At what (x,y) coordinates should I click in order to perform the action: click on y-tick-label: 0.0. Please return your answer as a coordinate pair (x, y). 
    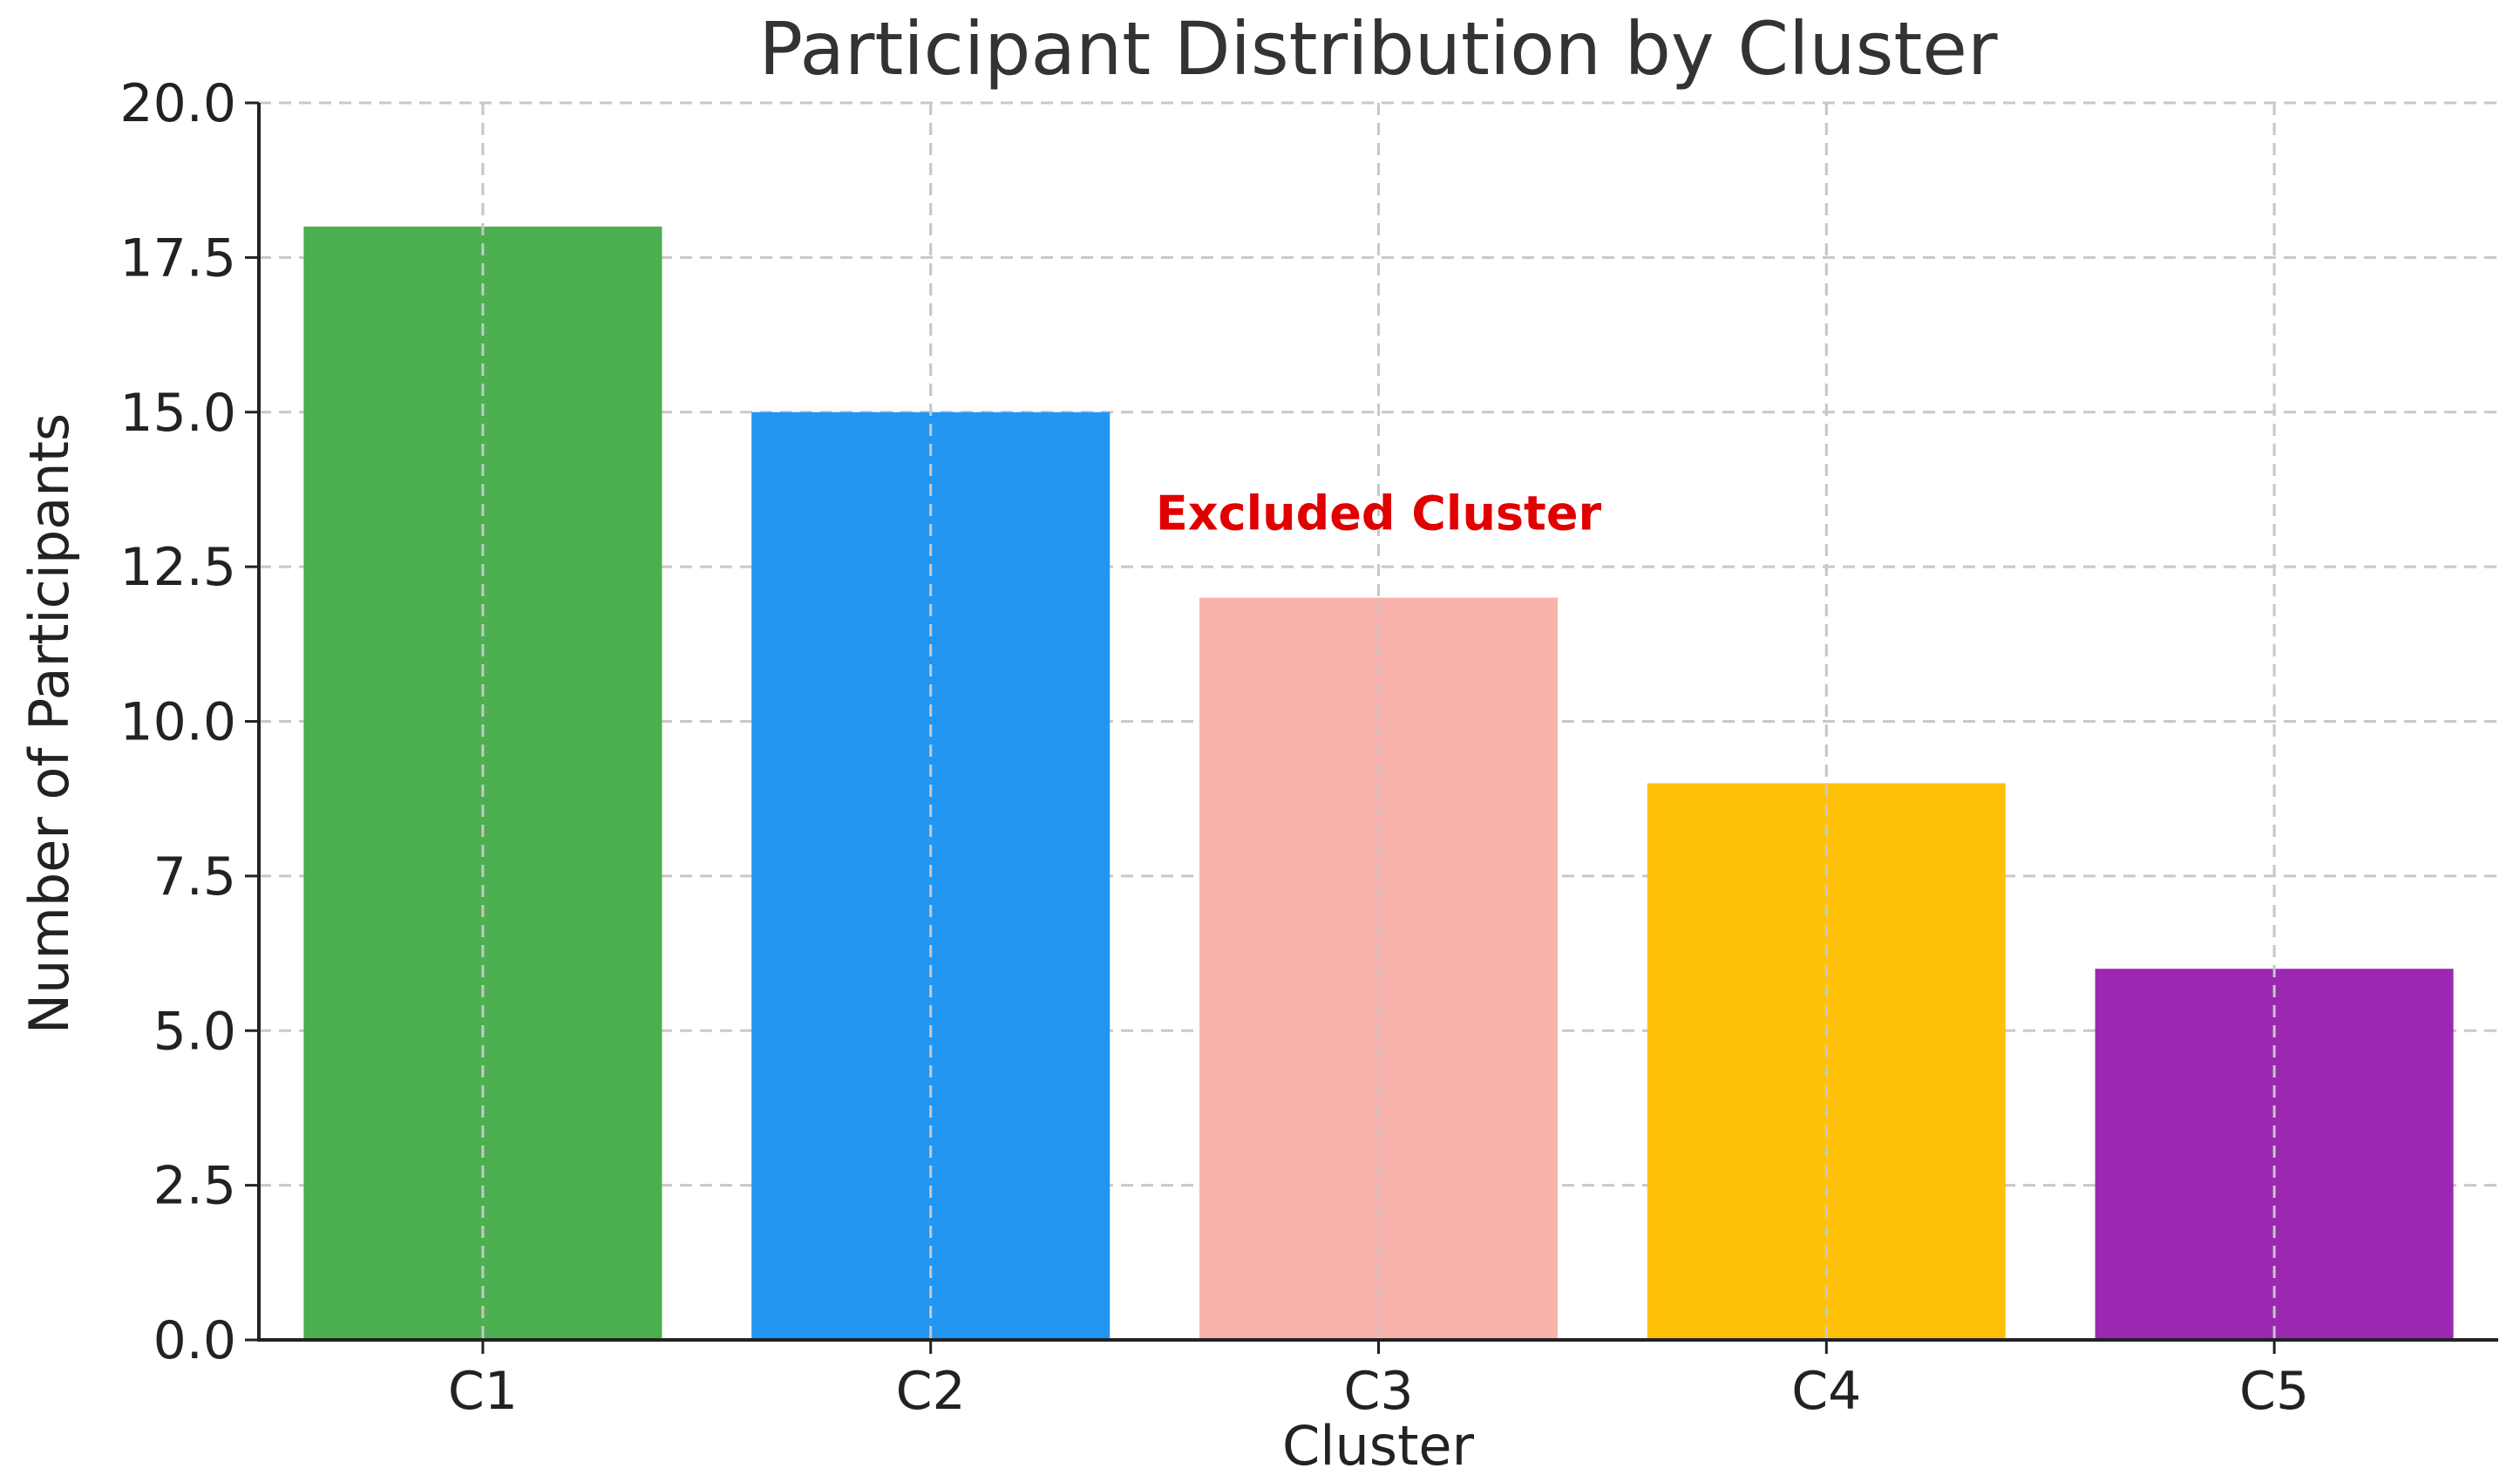
    Looking at the image, I should click on (194, 1340).